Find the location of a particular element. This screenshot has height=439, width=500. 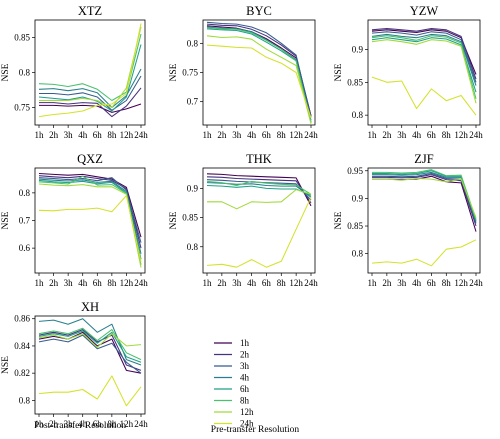

panel-title: XH is located at coordinates (90, 307).